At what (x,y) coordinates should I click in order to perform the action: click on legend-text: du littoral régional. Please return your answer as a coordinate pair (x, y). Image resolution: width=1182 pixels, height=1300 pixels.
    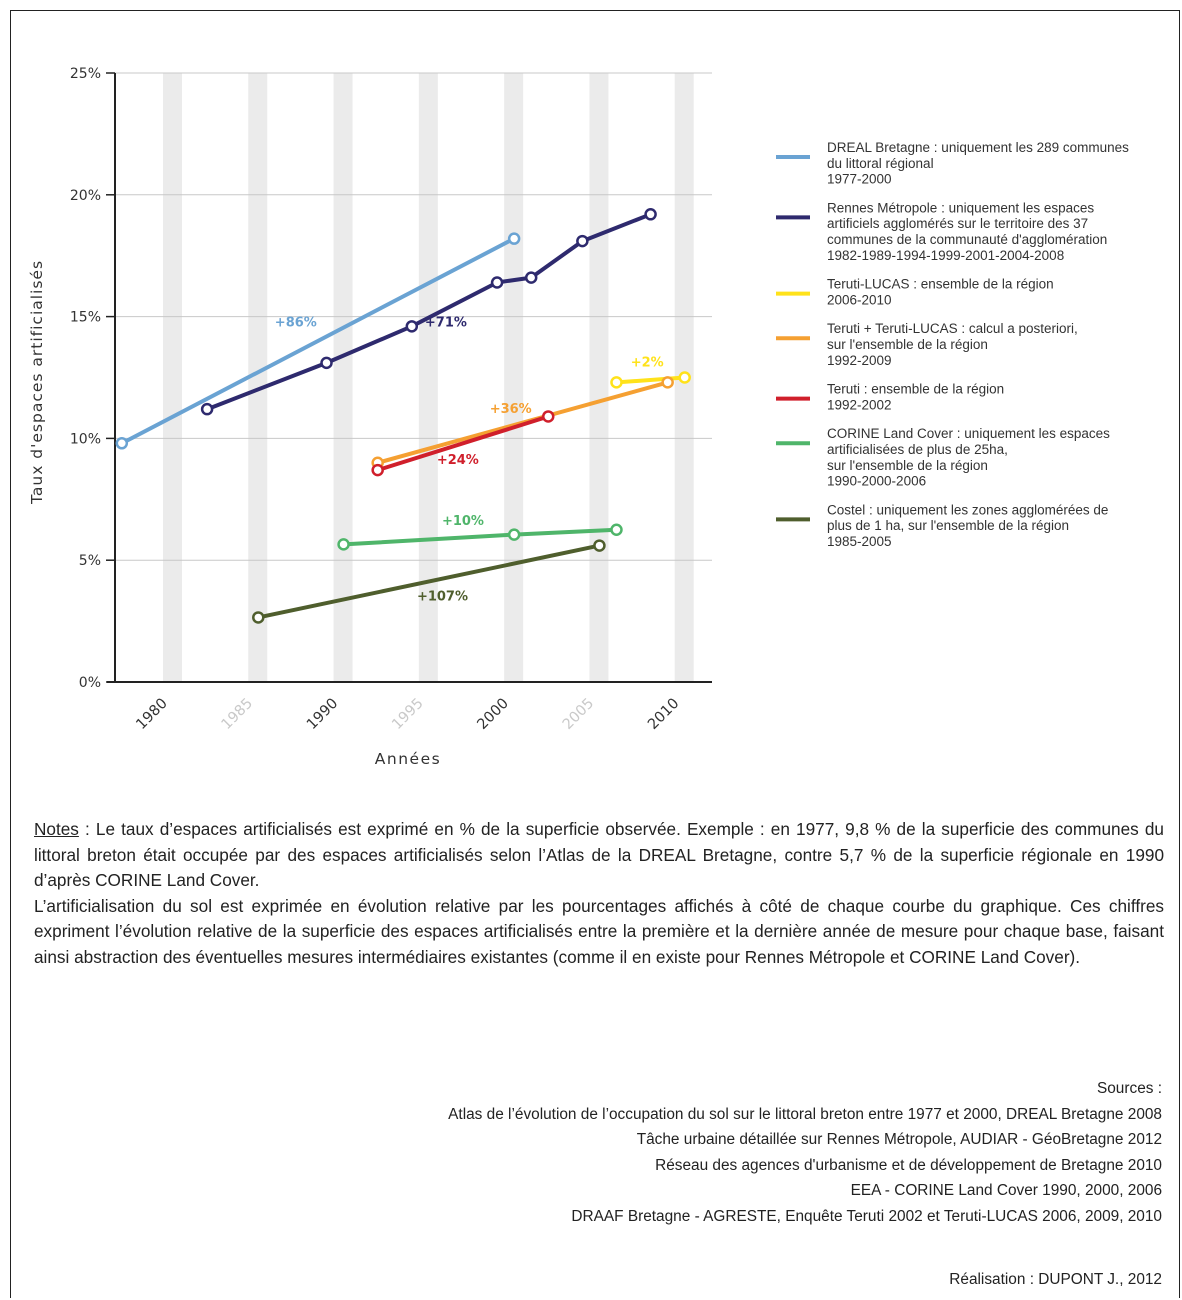
    Looking at the image, I should click on (880, 163).